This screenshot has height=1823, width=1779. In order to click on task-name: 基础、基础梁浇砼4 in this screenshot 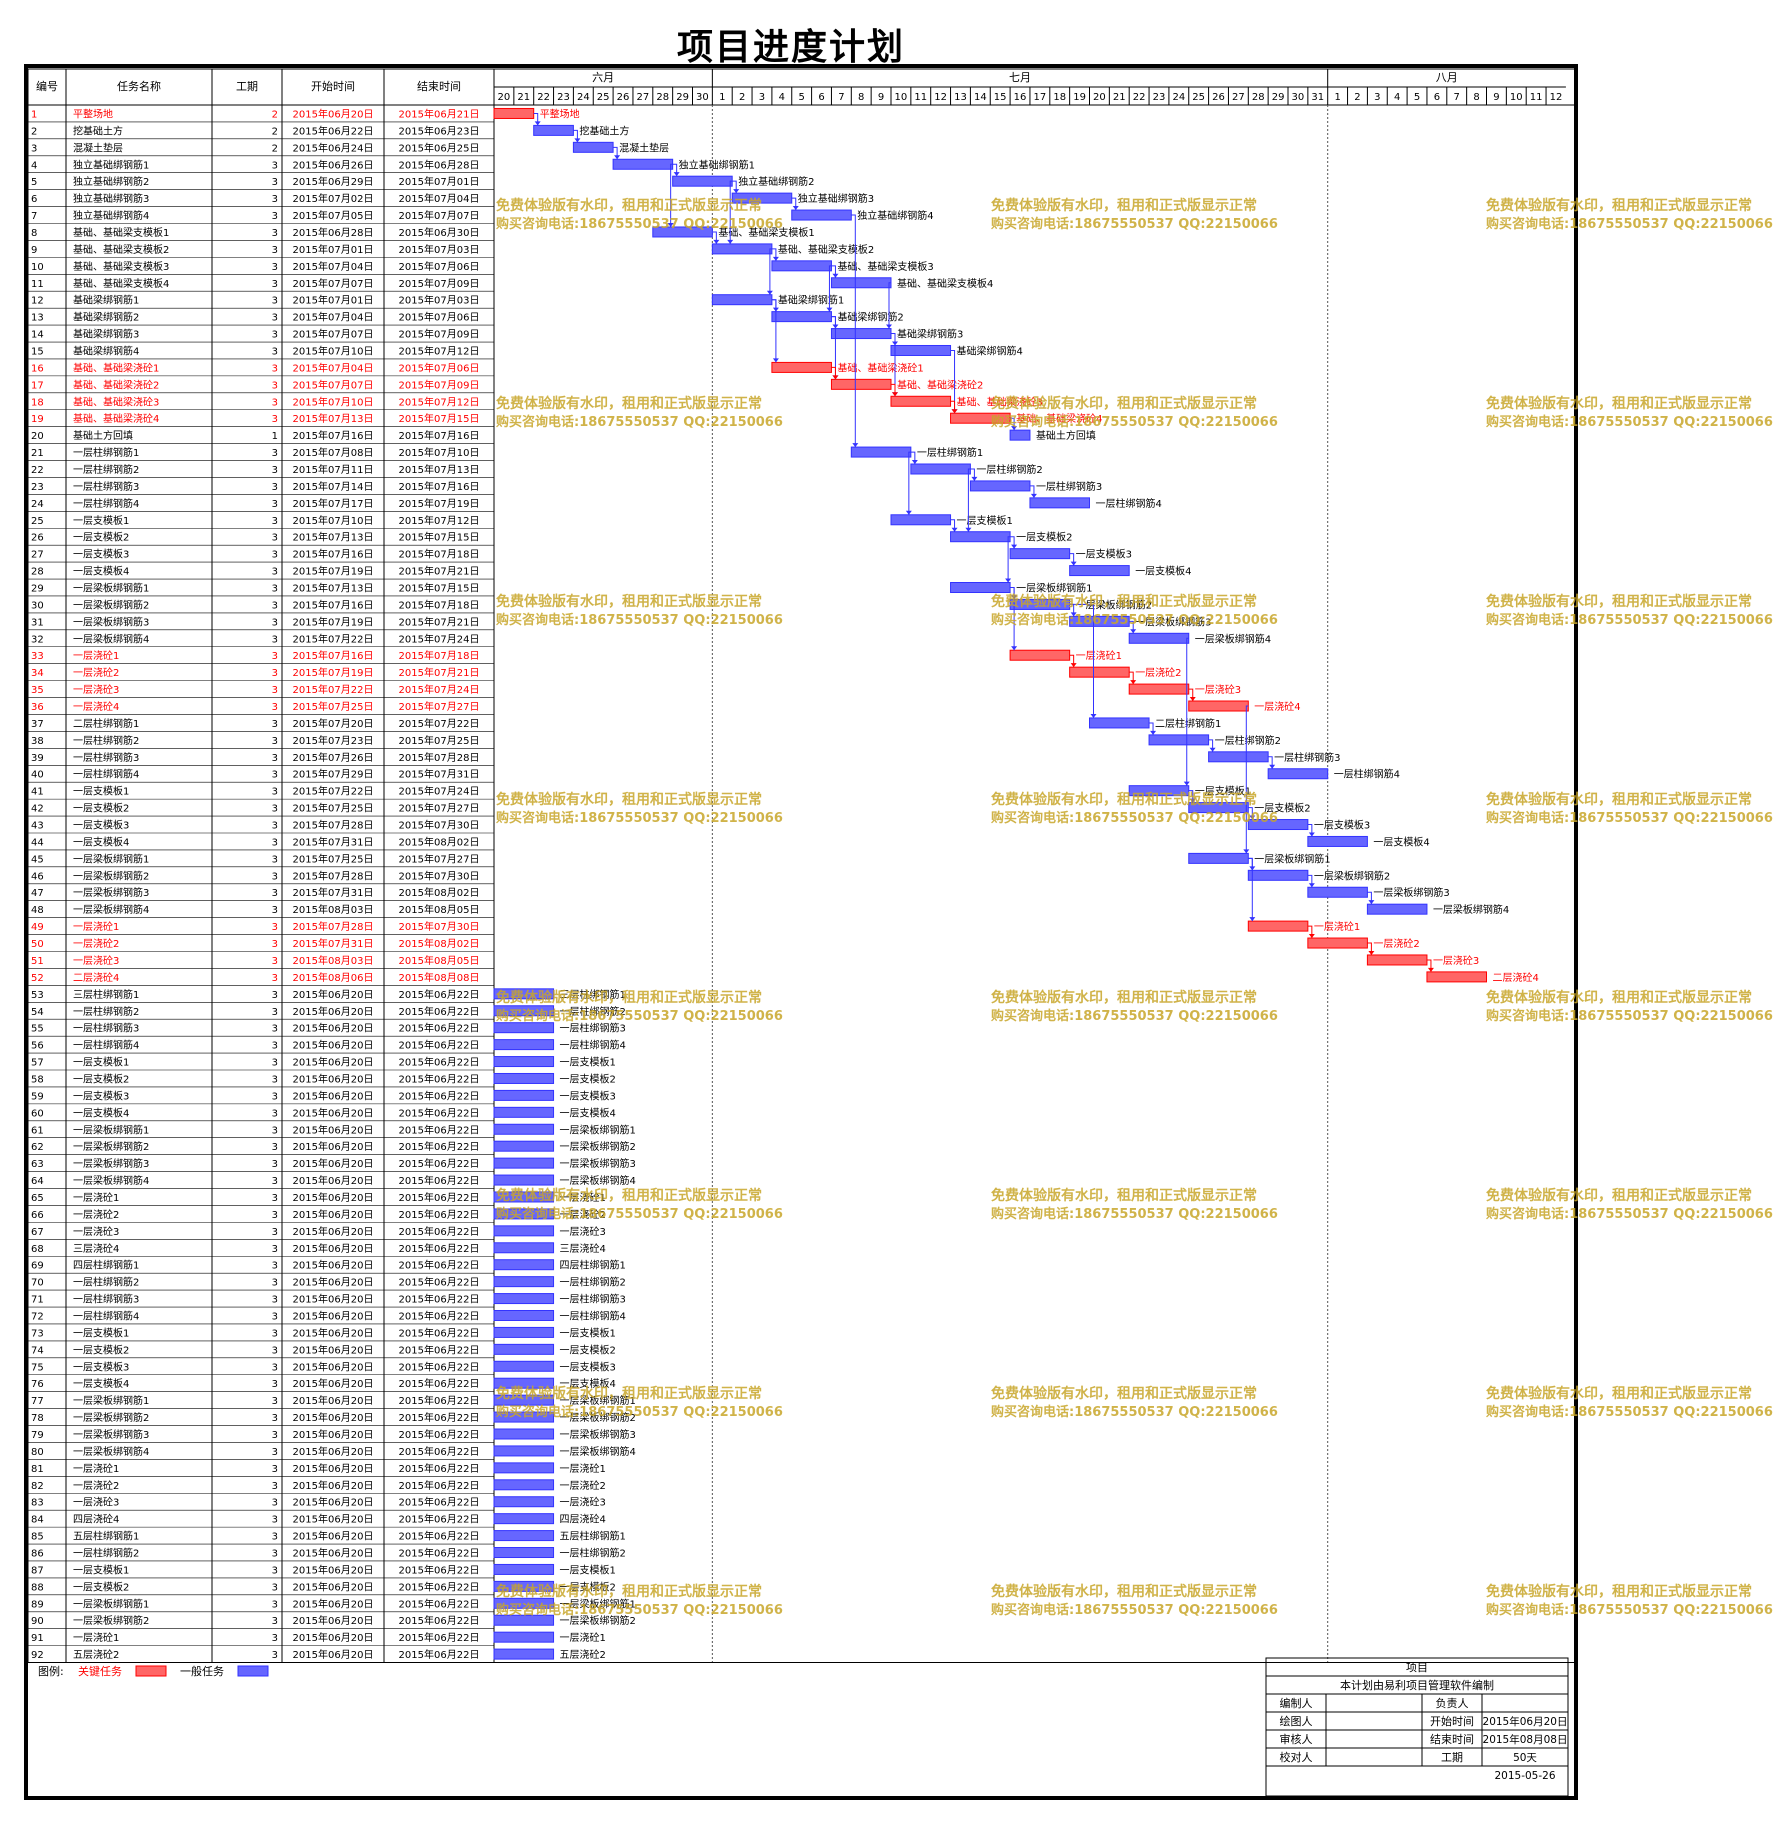, I will do `click(116, 418)`.